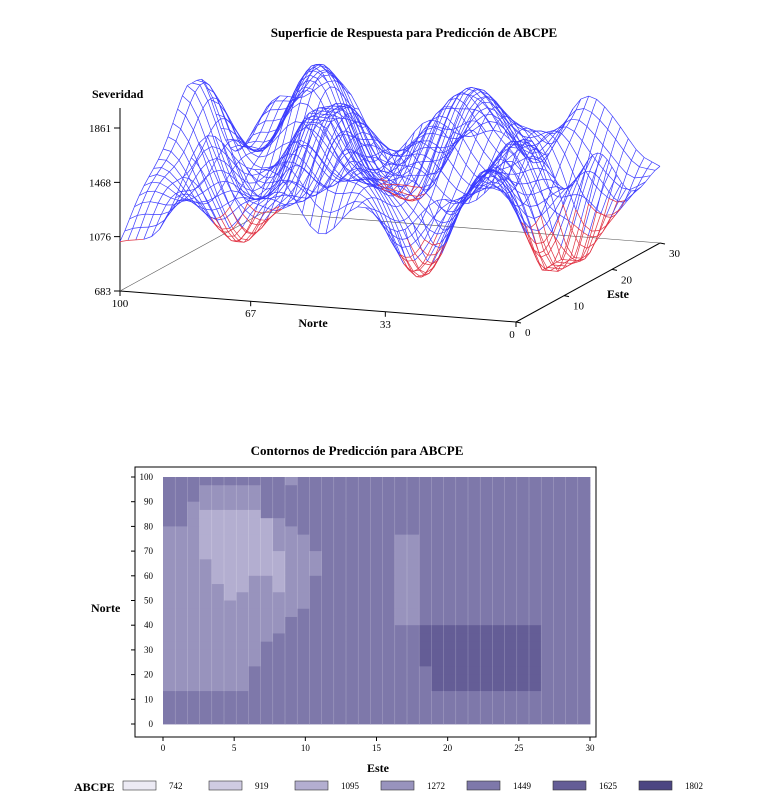  Describe the element at coordinates (566, 296) in the screenshot. I see `surface-este-tick` at that location.